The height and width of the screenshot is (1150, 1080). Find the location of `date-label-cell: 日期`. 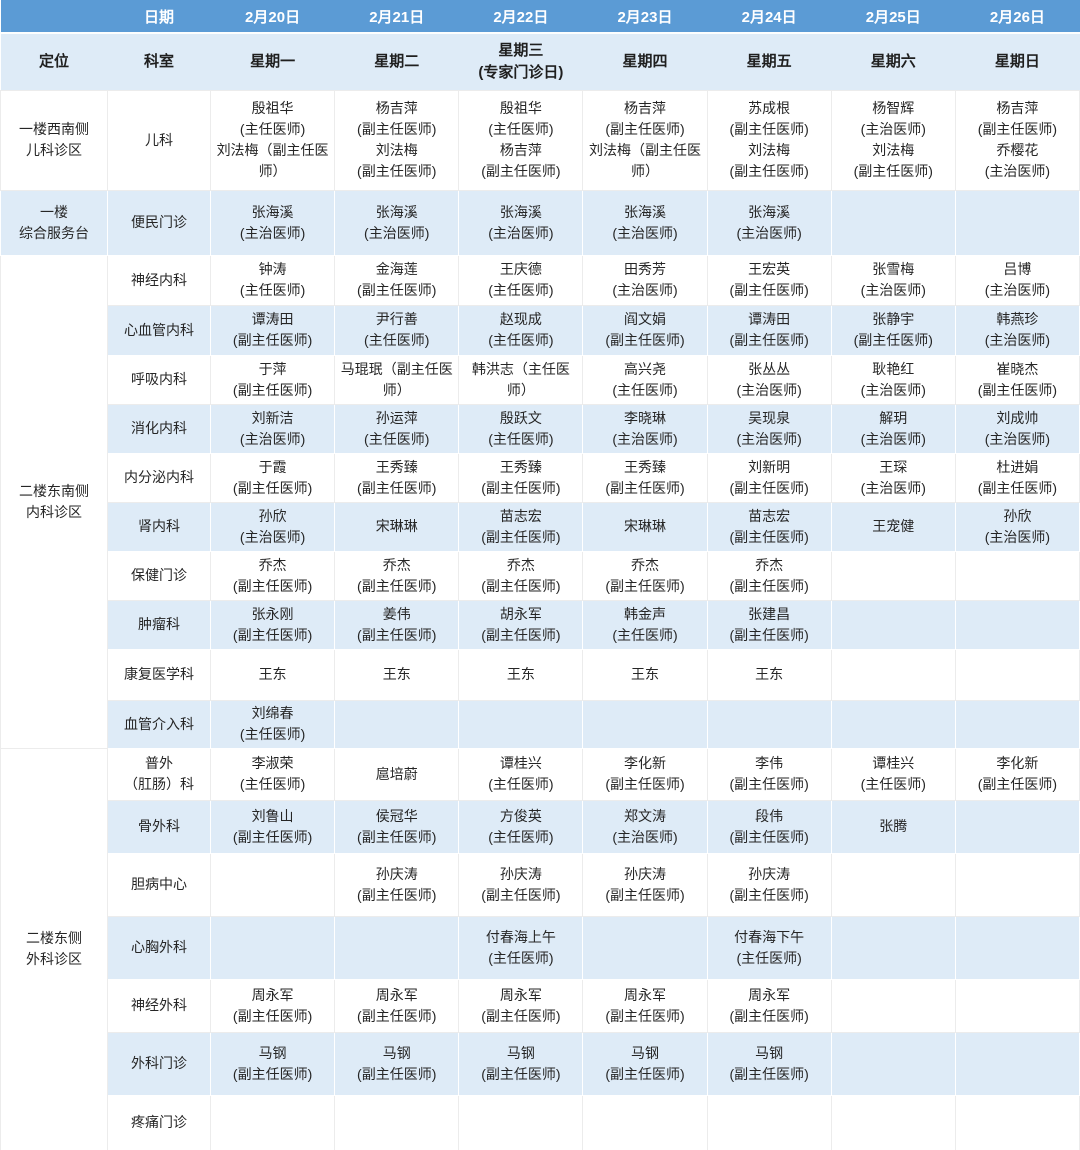

date-label-cell: 日期 is located at coordinates (159, 17).